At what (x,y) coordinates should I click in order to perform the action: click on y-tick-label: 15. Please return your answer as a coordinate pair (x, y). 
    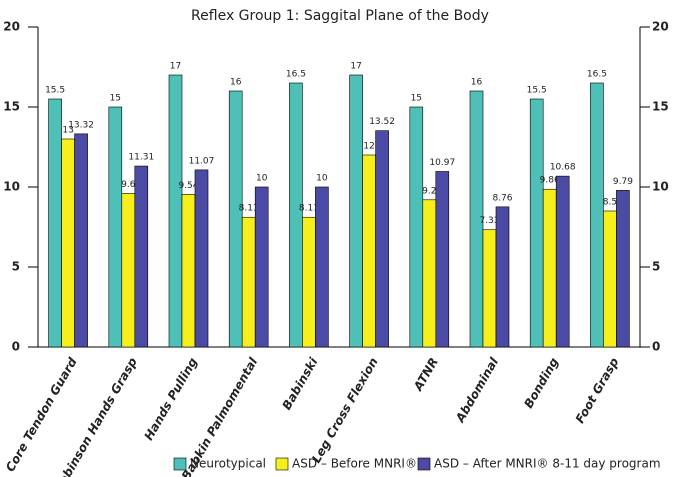
    Looking at the image, I should click on (11, 107).